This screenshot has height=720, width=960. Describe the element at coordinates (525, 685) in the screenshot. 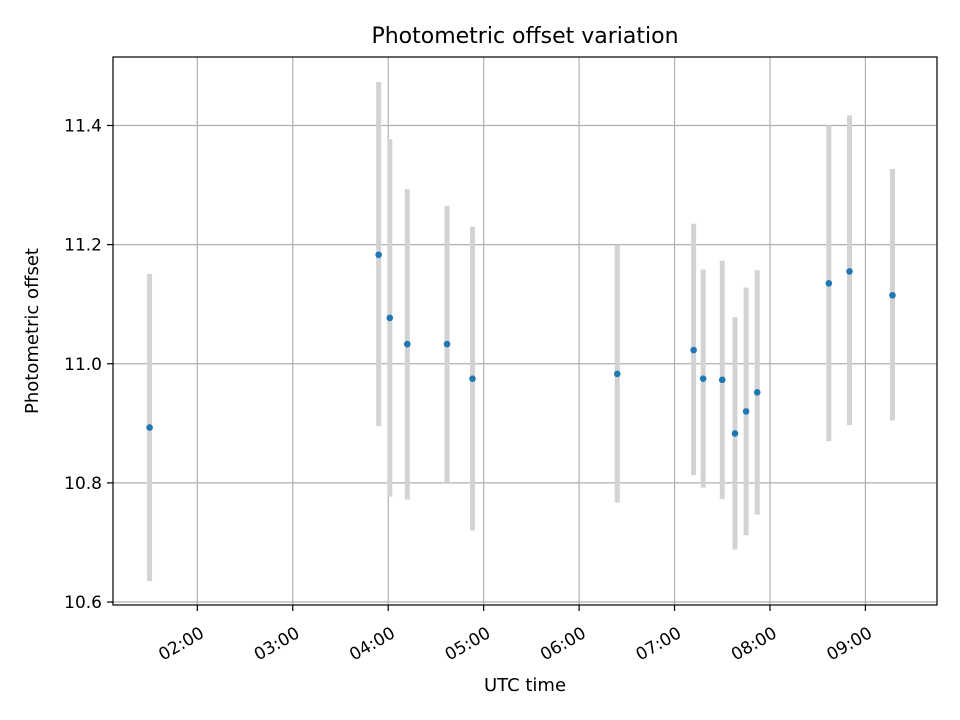

I see `x-axis-label: UTC time` at that location.